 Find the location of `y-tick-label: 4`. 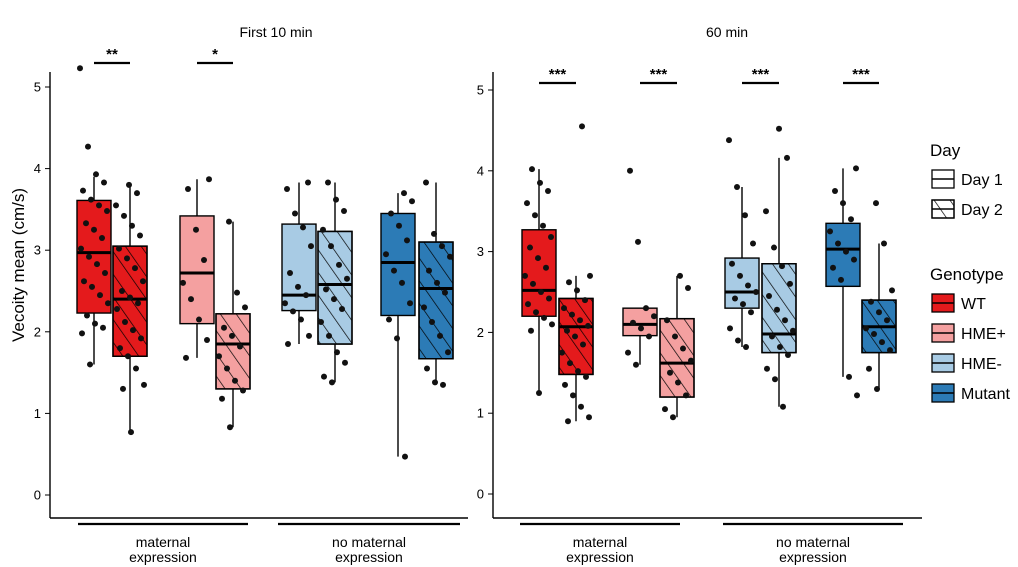

y-tick-label: 4 is located at coordinates (480, 170).